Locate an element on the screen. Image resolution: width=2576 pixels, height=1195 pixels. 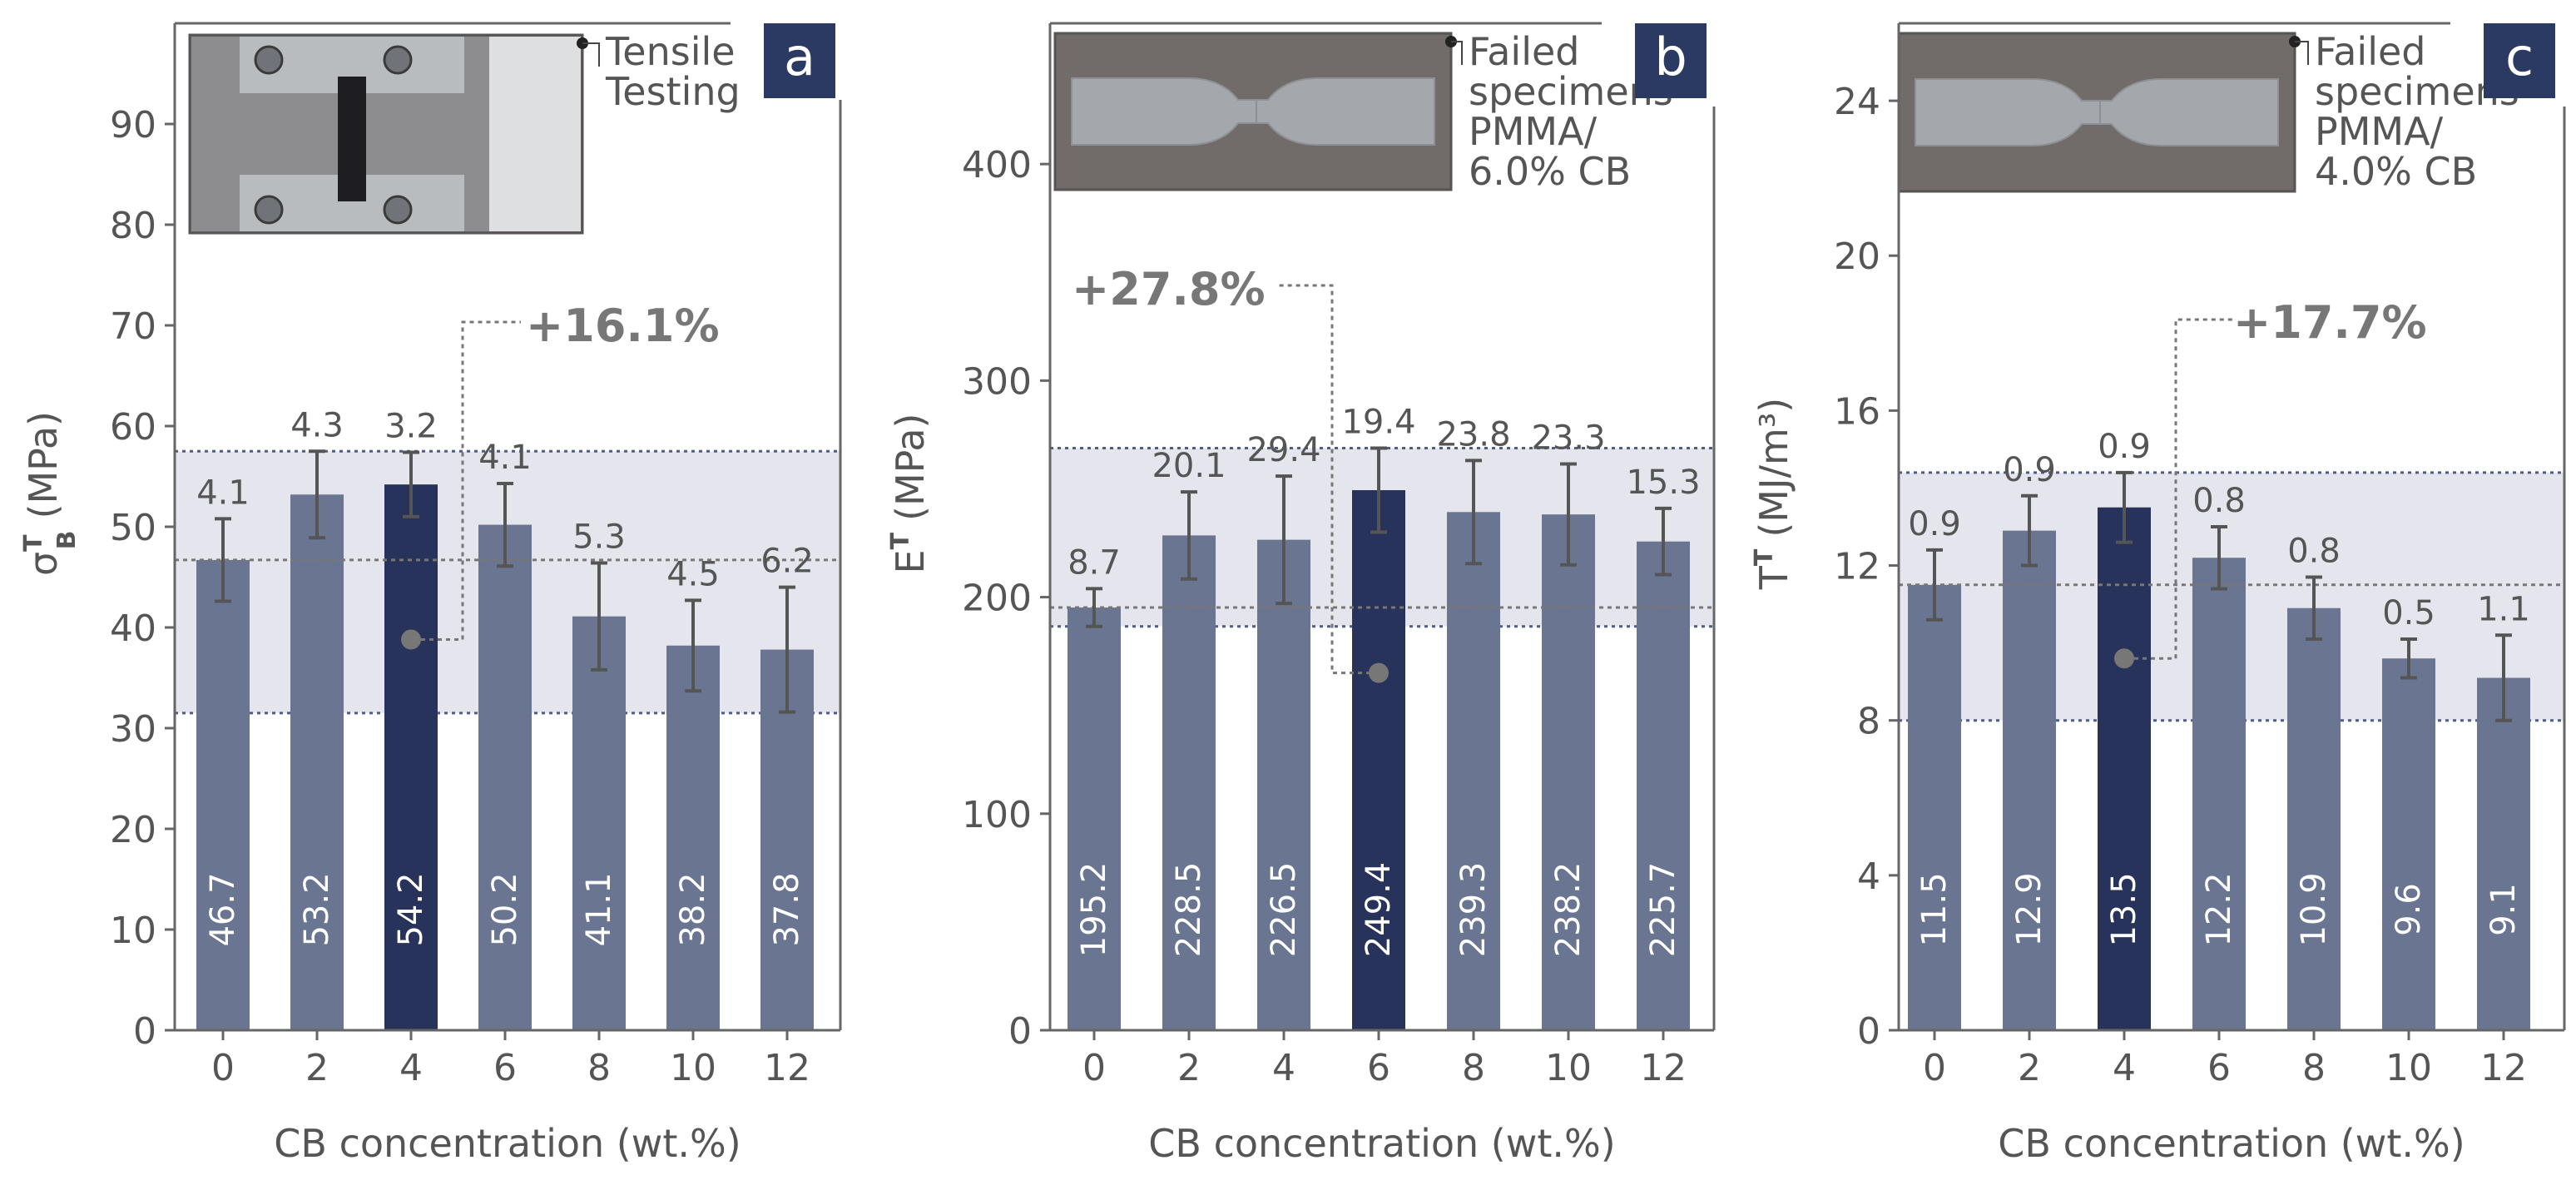
bar-value-label: 46.7 is located at coordinates (223, 909).